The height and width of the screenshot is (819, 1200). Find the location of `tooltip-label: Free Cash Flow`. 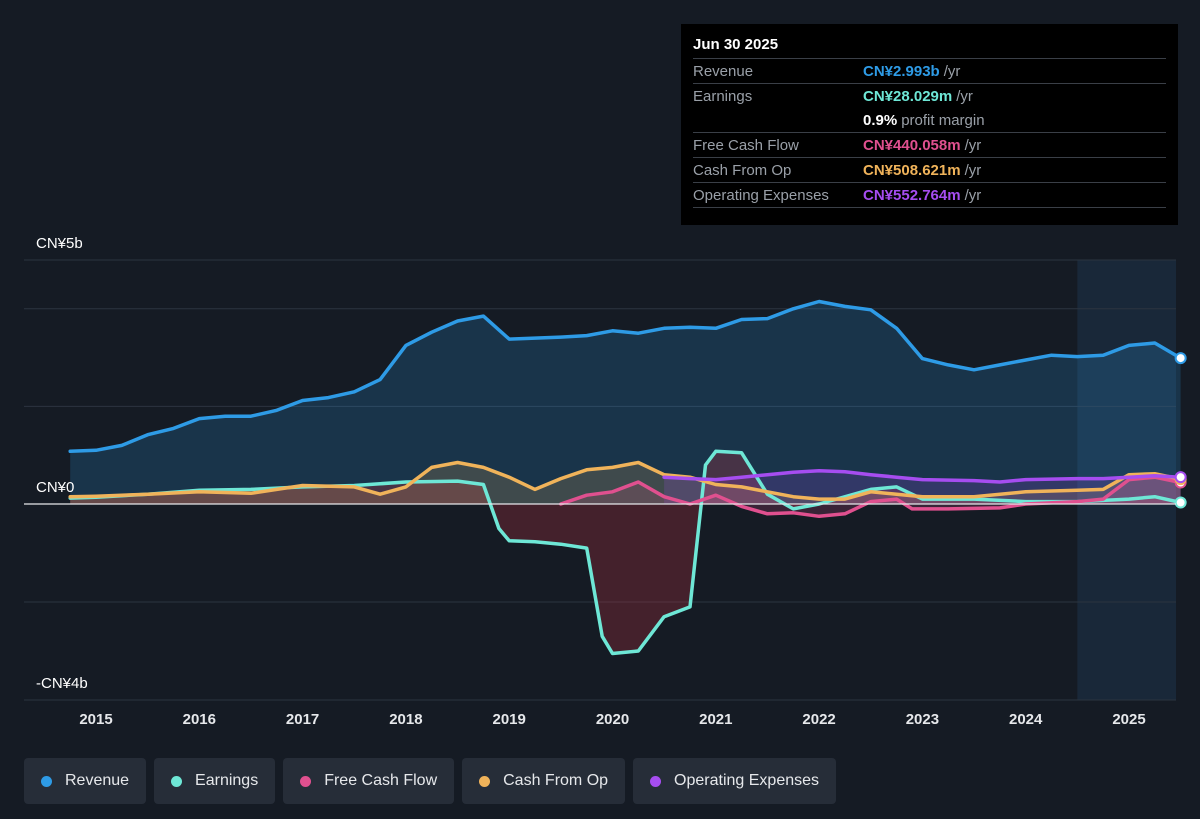

tooltip-label: Free Cash Flow is located at coordinates (746, 145).